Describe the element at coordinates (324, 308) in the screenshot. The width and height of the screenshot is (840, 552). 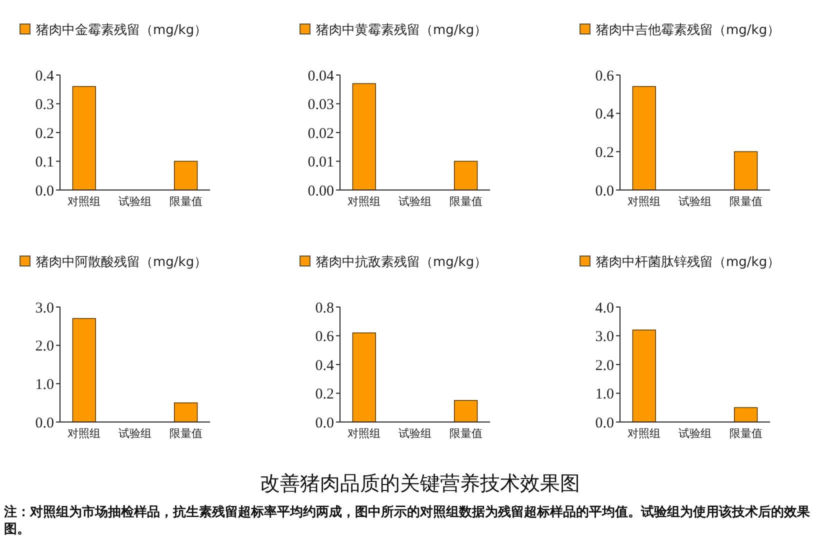
I see `y-tick-label: 0.8` at that location.